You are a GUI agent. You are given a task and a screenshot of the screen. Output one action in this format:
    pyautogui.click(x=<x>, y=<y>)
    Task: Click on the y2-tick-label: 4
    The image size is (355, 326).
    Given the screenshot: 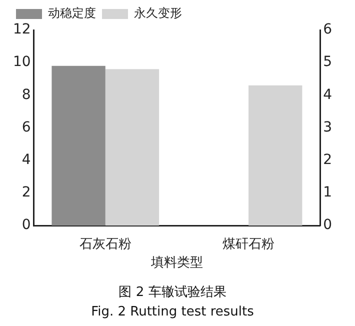 What is the action you would take?
    pyautogui.click(x=327, y=94)
    